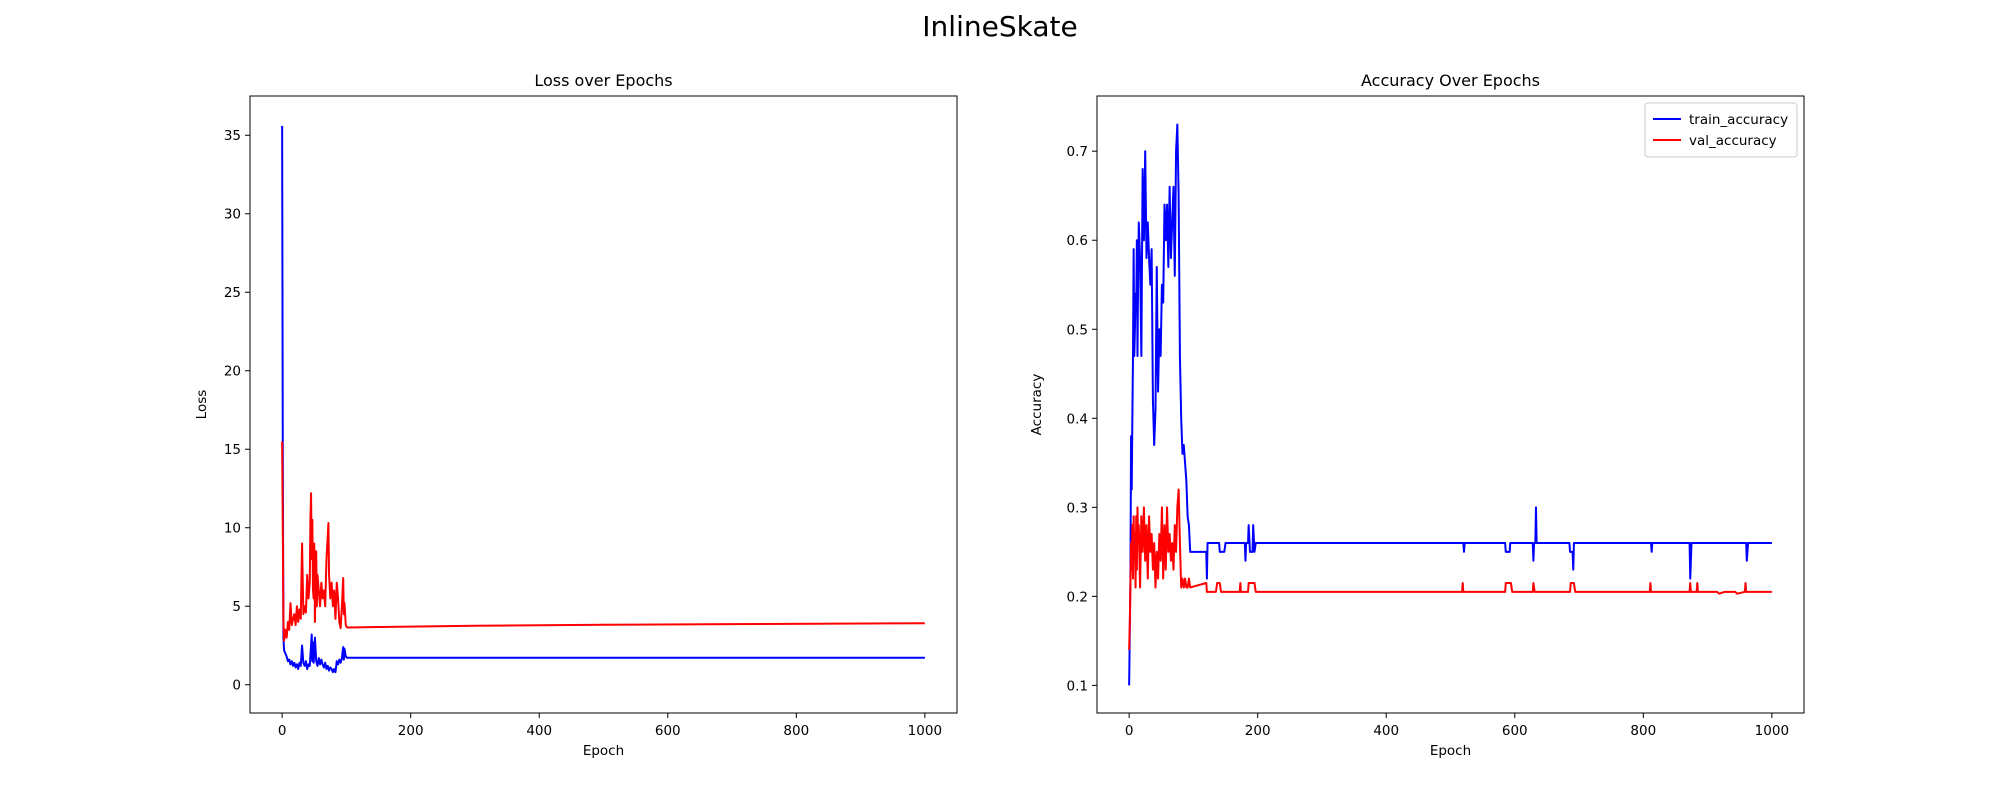  Describe the element at coordinates (1738, 120) in the screenshot. I see `legend-label-train_accuracy: train_accuracy` at that location.